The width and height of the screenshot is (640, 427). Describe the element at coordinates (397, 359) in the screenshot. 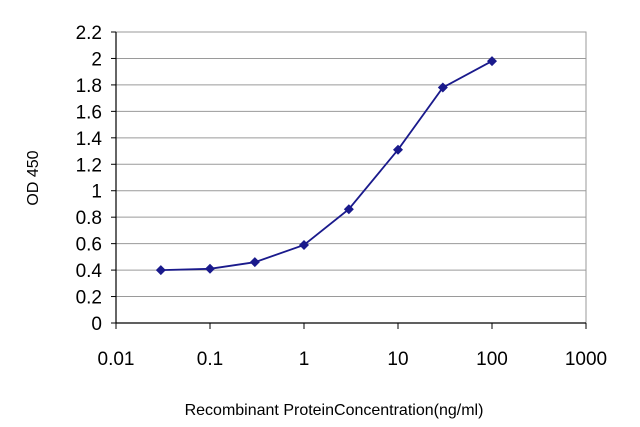

I see `x-tick-label: 10` at that location.